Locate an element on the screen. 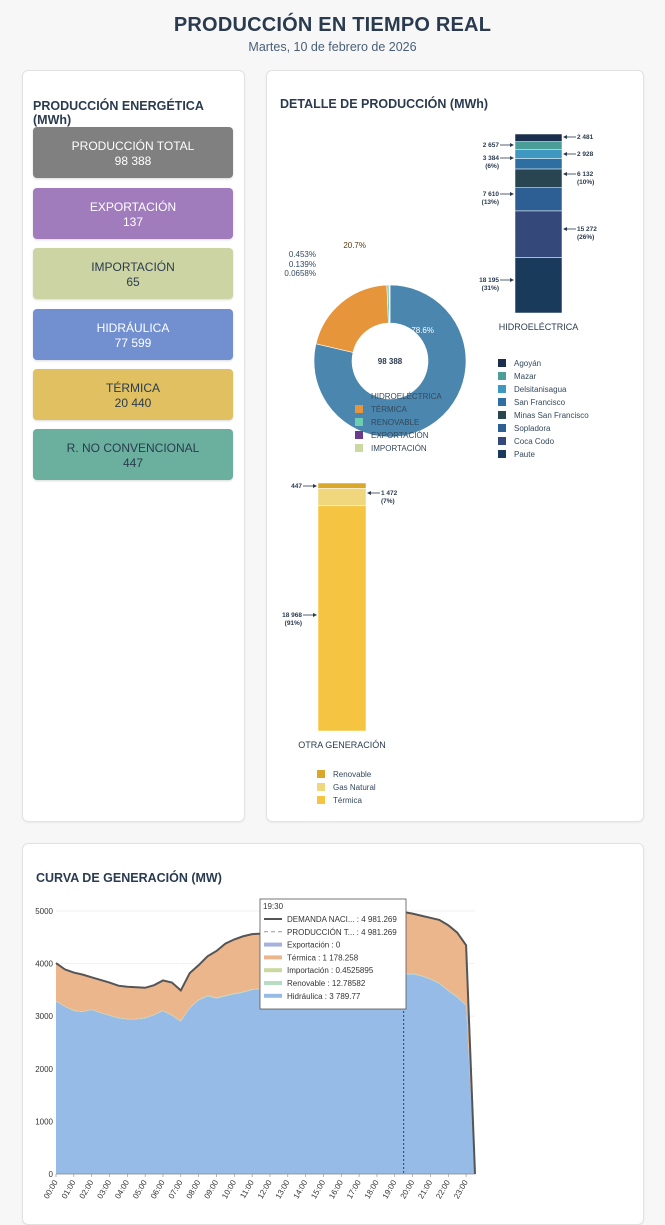 This screenshot has height=1225, width=665. bar-value-label: 15 272 is located at coordinates (587, 229).